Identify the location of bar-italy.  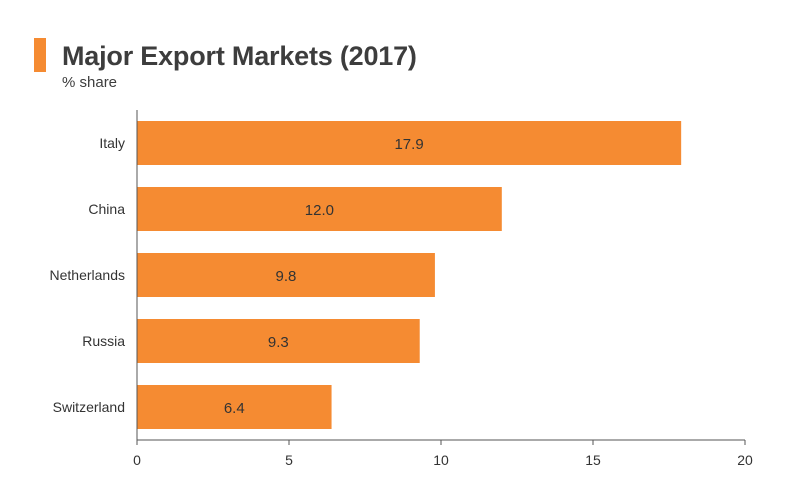
(409, 143).